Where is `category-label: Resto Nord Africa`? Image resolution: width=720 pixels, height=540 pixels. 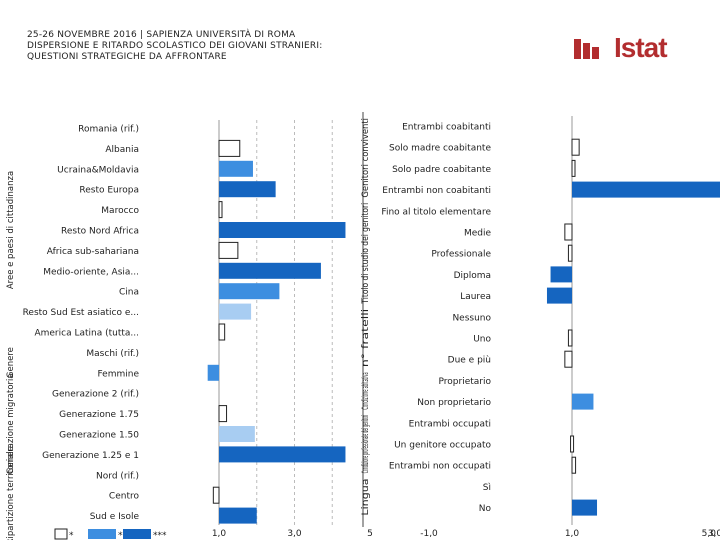 category-label: Resto Nord Africa is located at coordinates (100, 232).